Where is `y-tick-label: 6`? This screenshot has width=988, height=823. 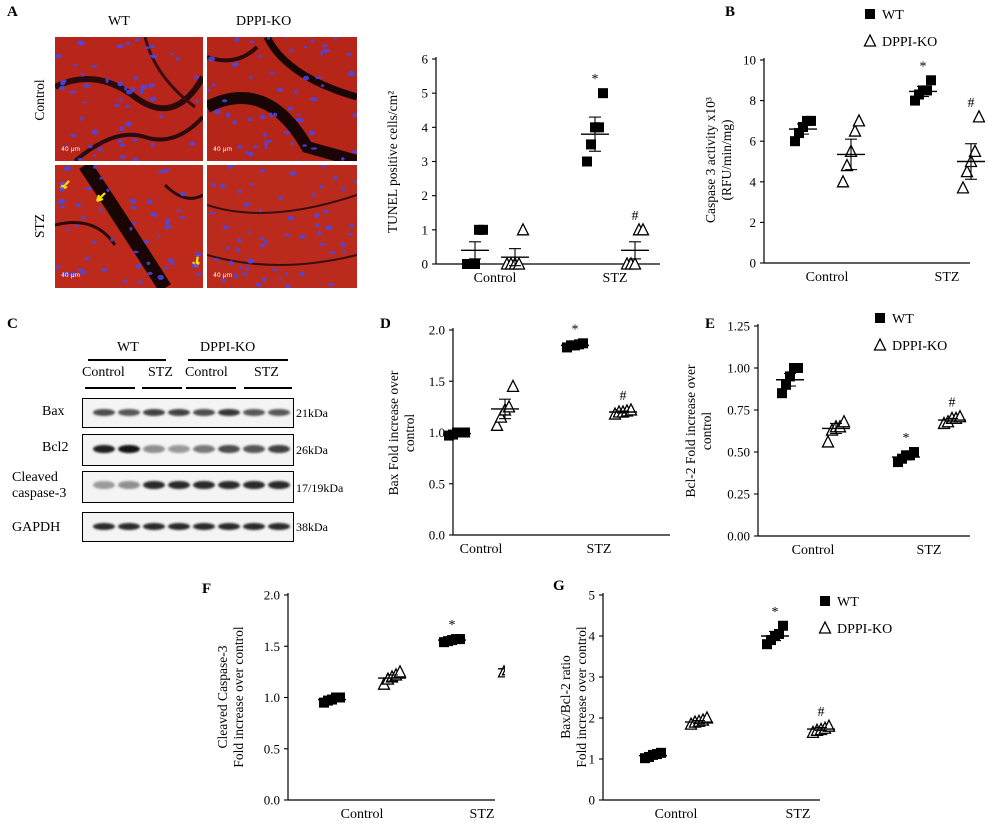 y-tick-label: 6 is located at coordinates (753, 141).